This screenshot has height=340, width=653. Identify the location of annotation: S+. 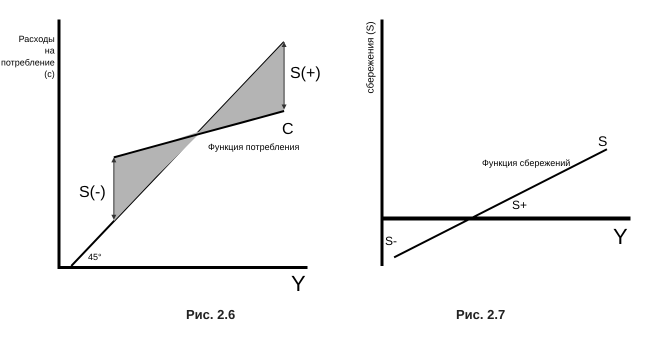
(520, 205).